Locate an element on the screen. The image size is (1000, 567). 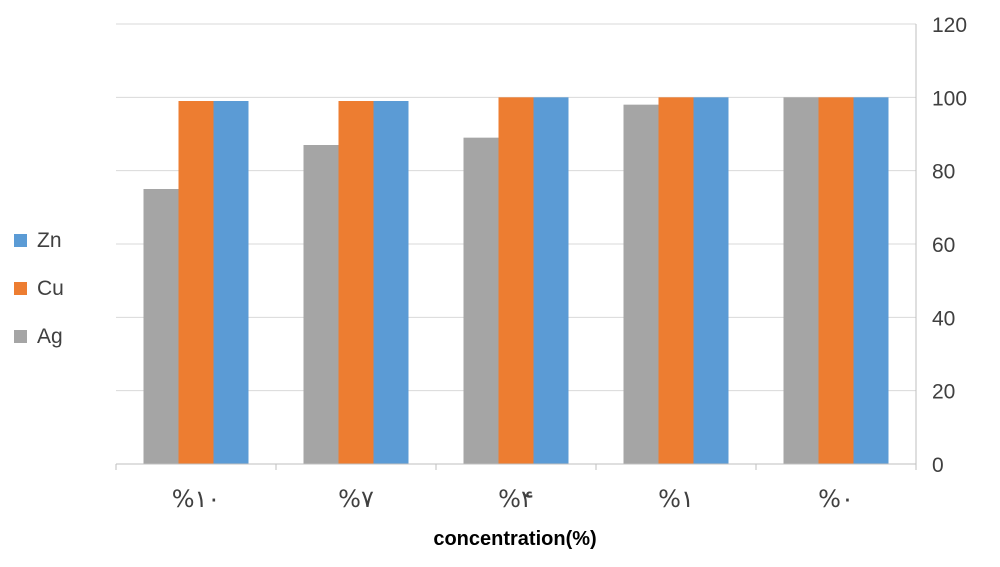
legend-label-ag: Ag is located at coordinates (50, 336).